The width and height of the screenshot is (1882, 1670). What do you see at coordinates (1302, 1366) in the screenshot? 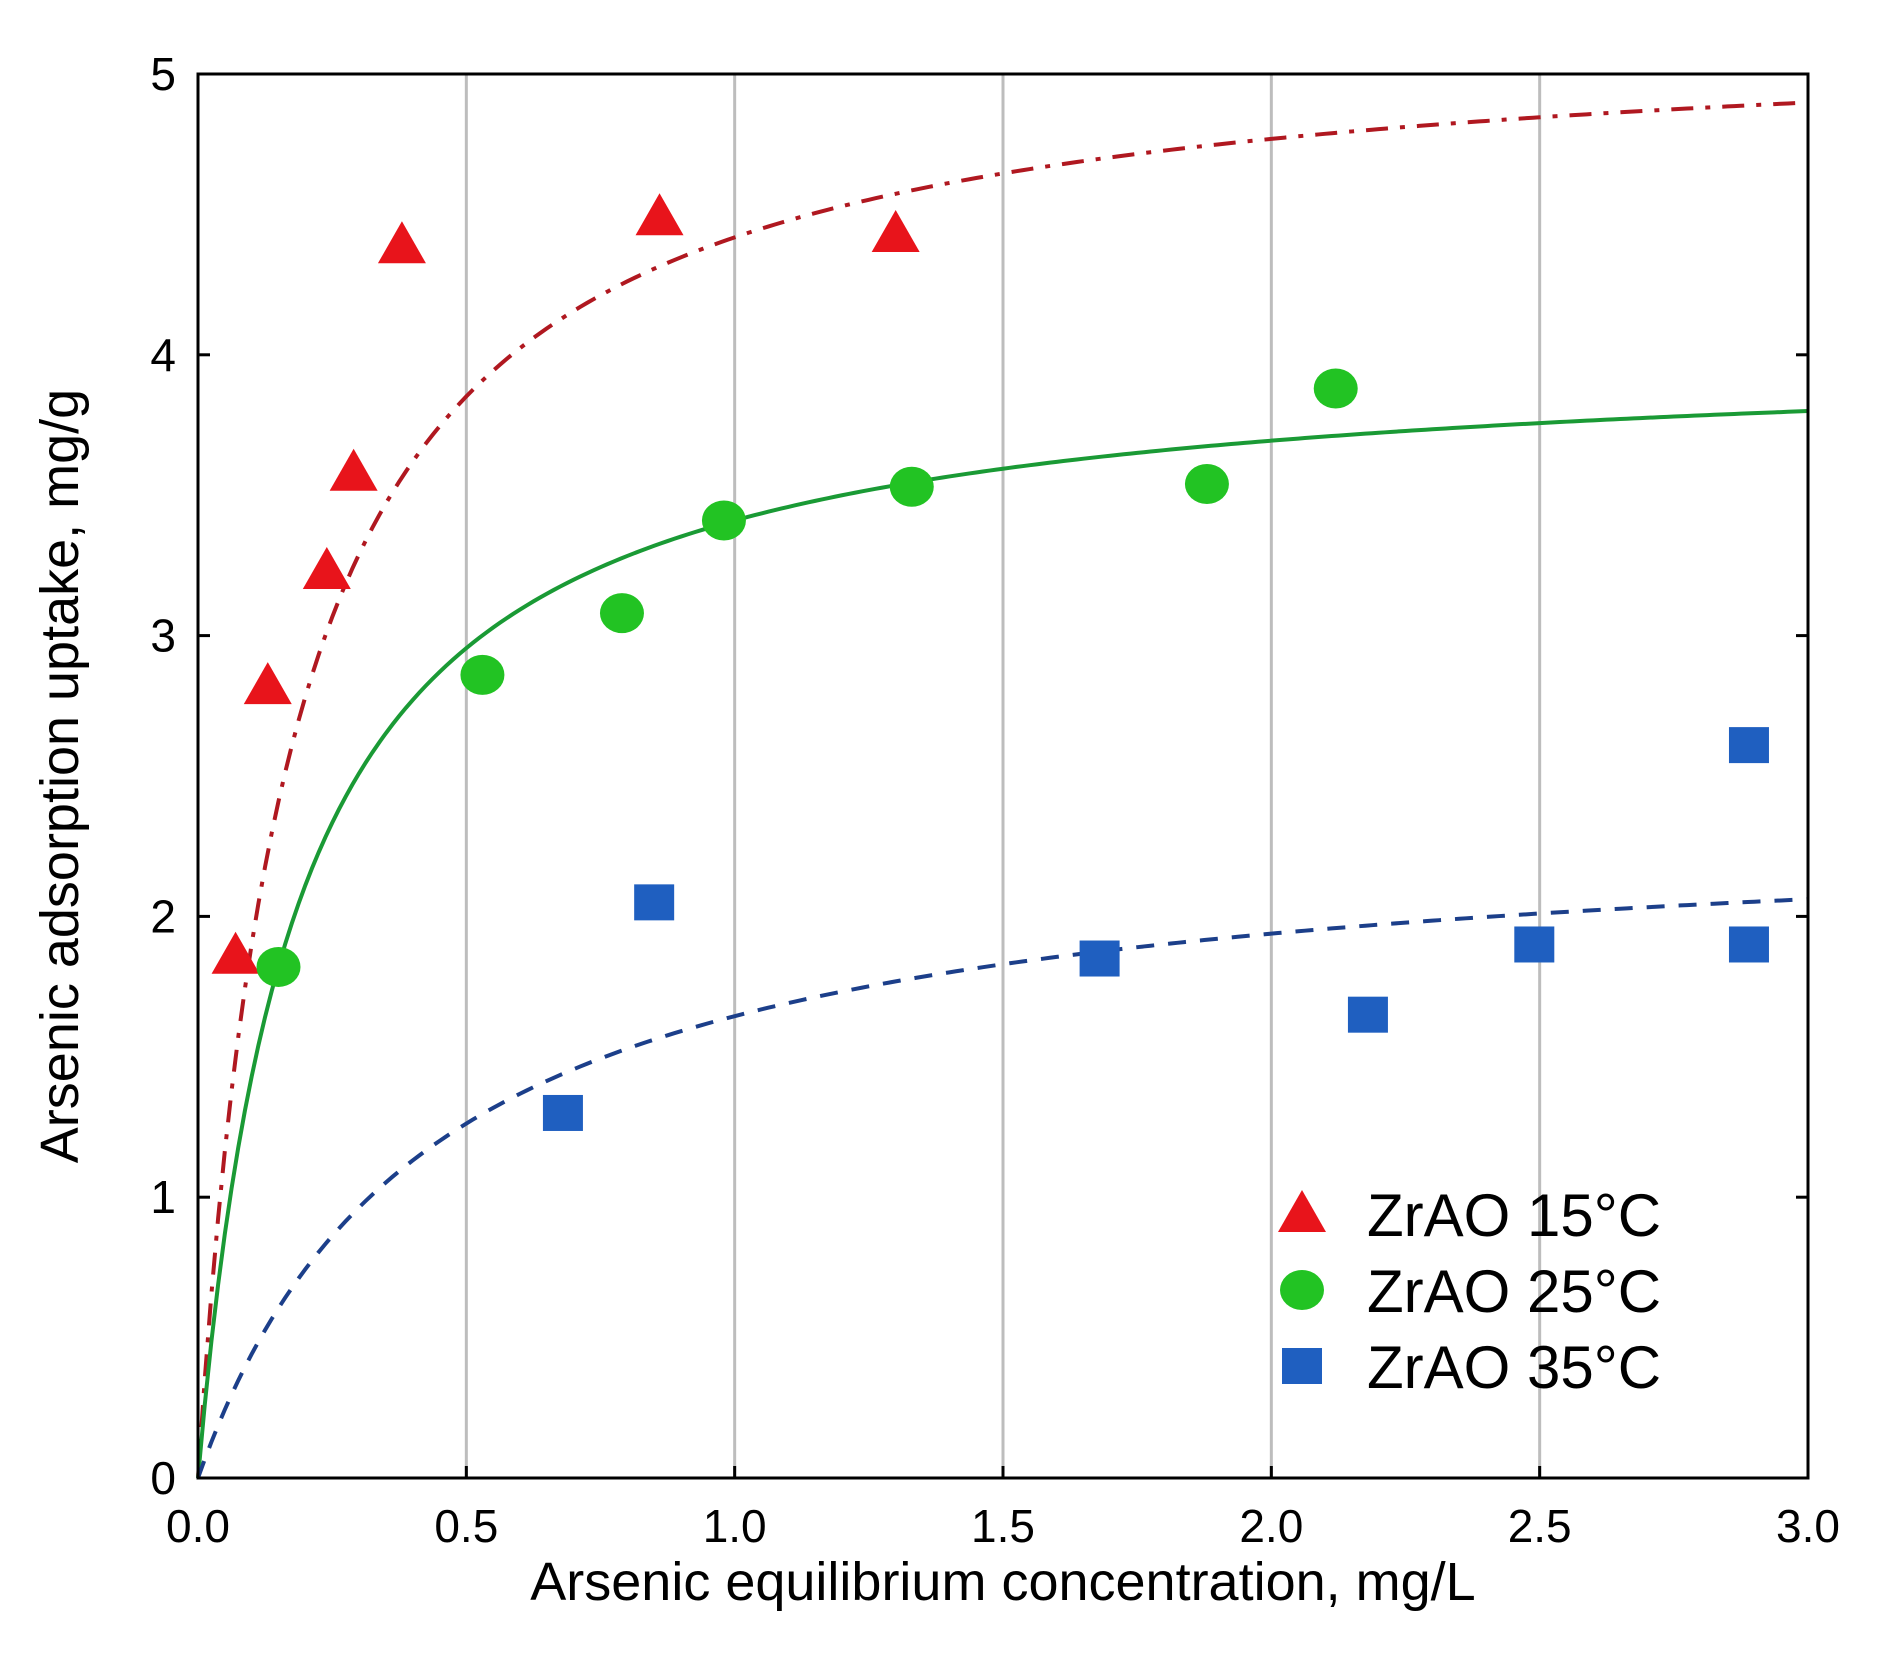
I see `legend-marker-square` at bounding box center [1302, 1366].